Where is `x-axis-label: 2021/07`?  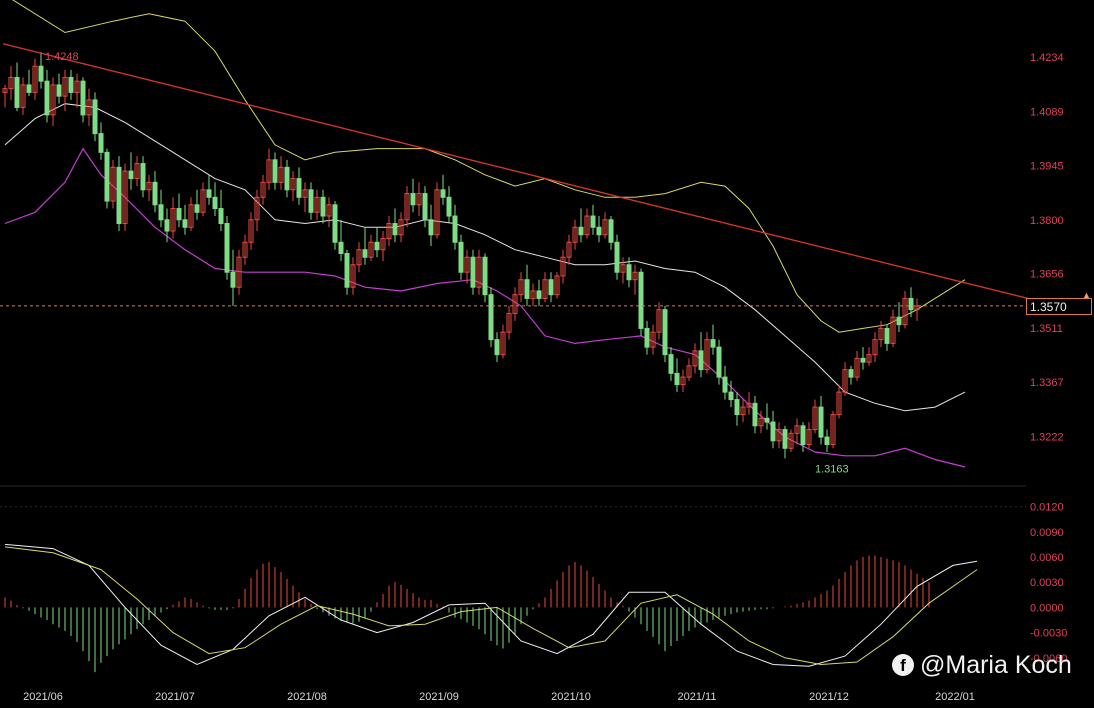
x-axis-label: 2021/07 is located at coordinates (175, 697).